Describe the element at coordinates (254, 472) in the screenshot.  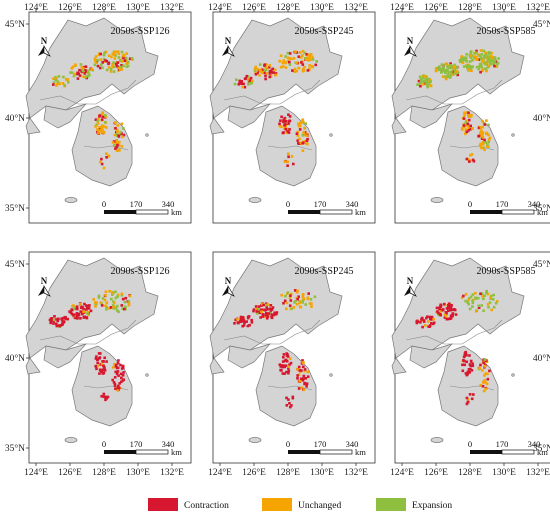
I see `longitude-label: 126°E` at that location.